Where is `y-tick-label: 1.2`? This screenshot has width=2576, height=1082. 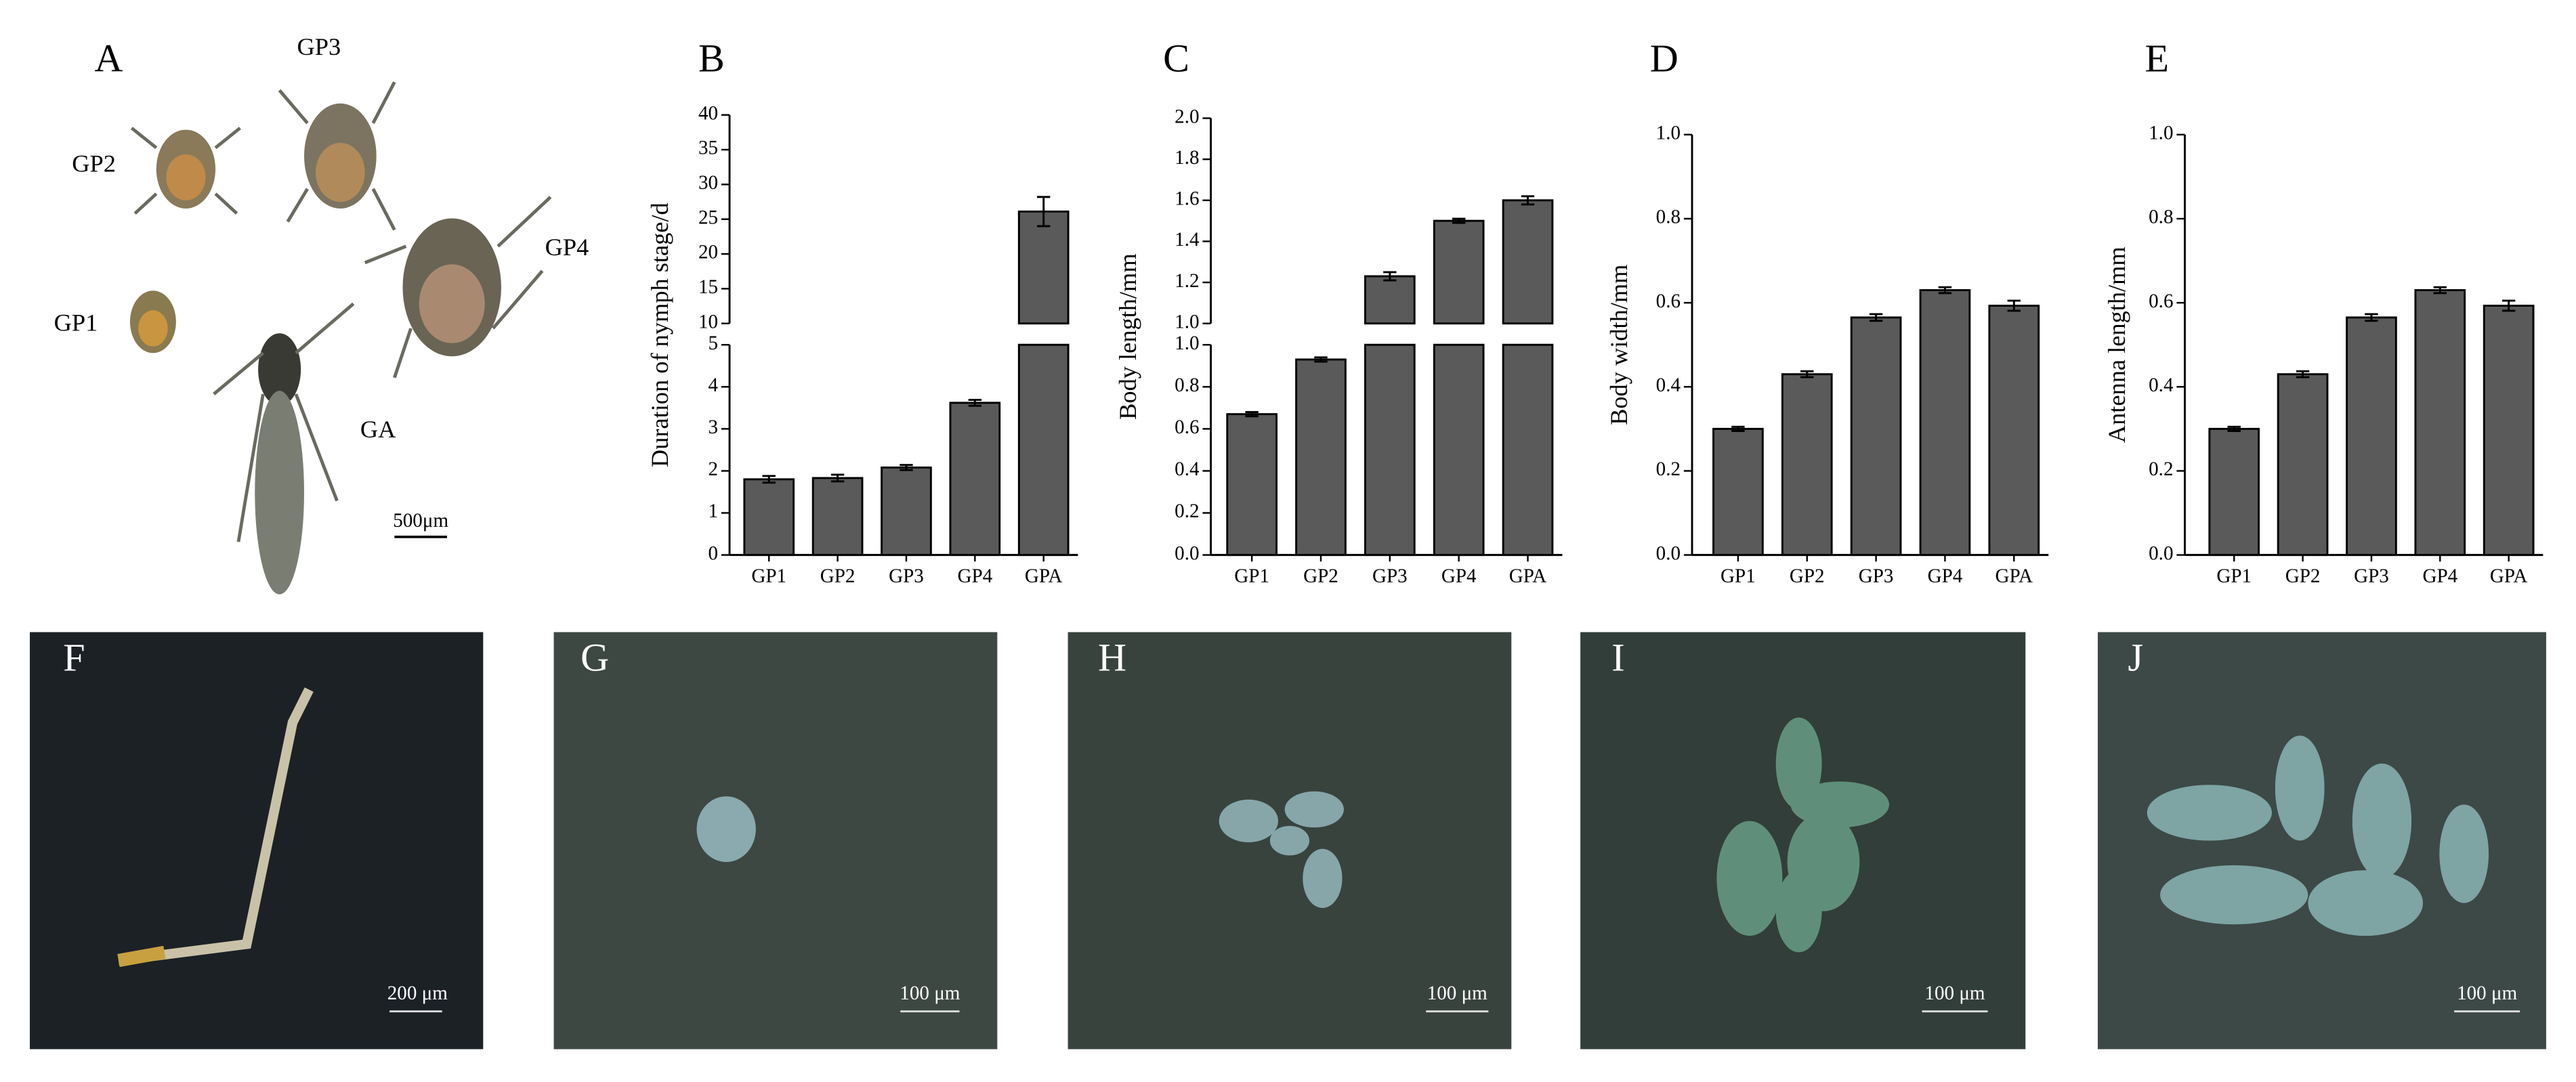
y-tick-label: 1.2 is located at coordinates (1187, 281).